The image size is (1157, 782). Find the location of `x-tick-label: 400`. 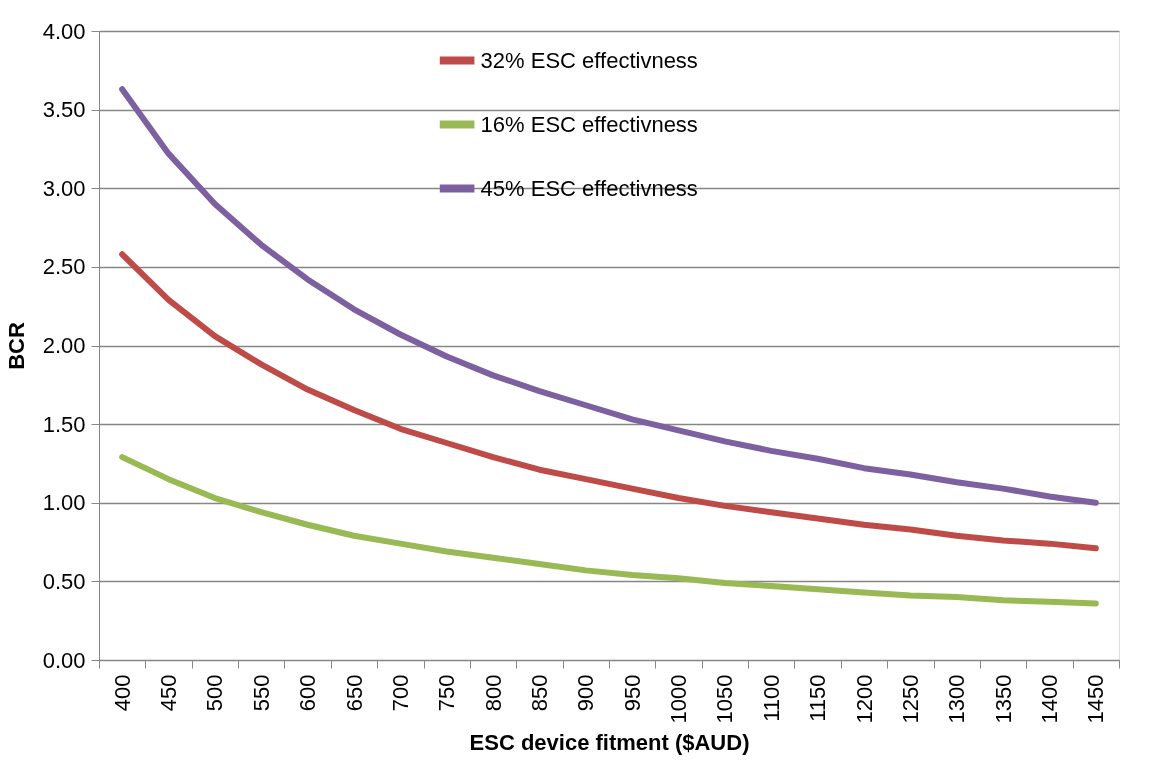

x-tick-label: 400 is located at coordinates (122, 693).